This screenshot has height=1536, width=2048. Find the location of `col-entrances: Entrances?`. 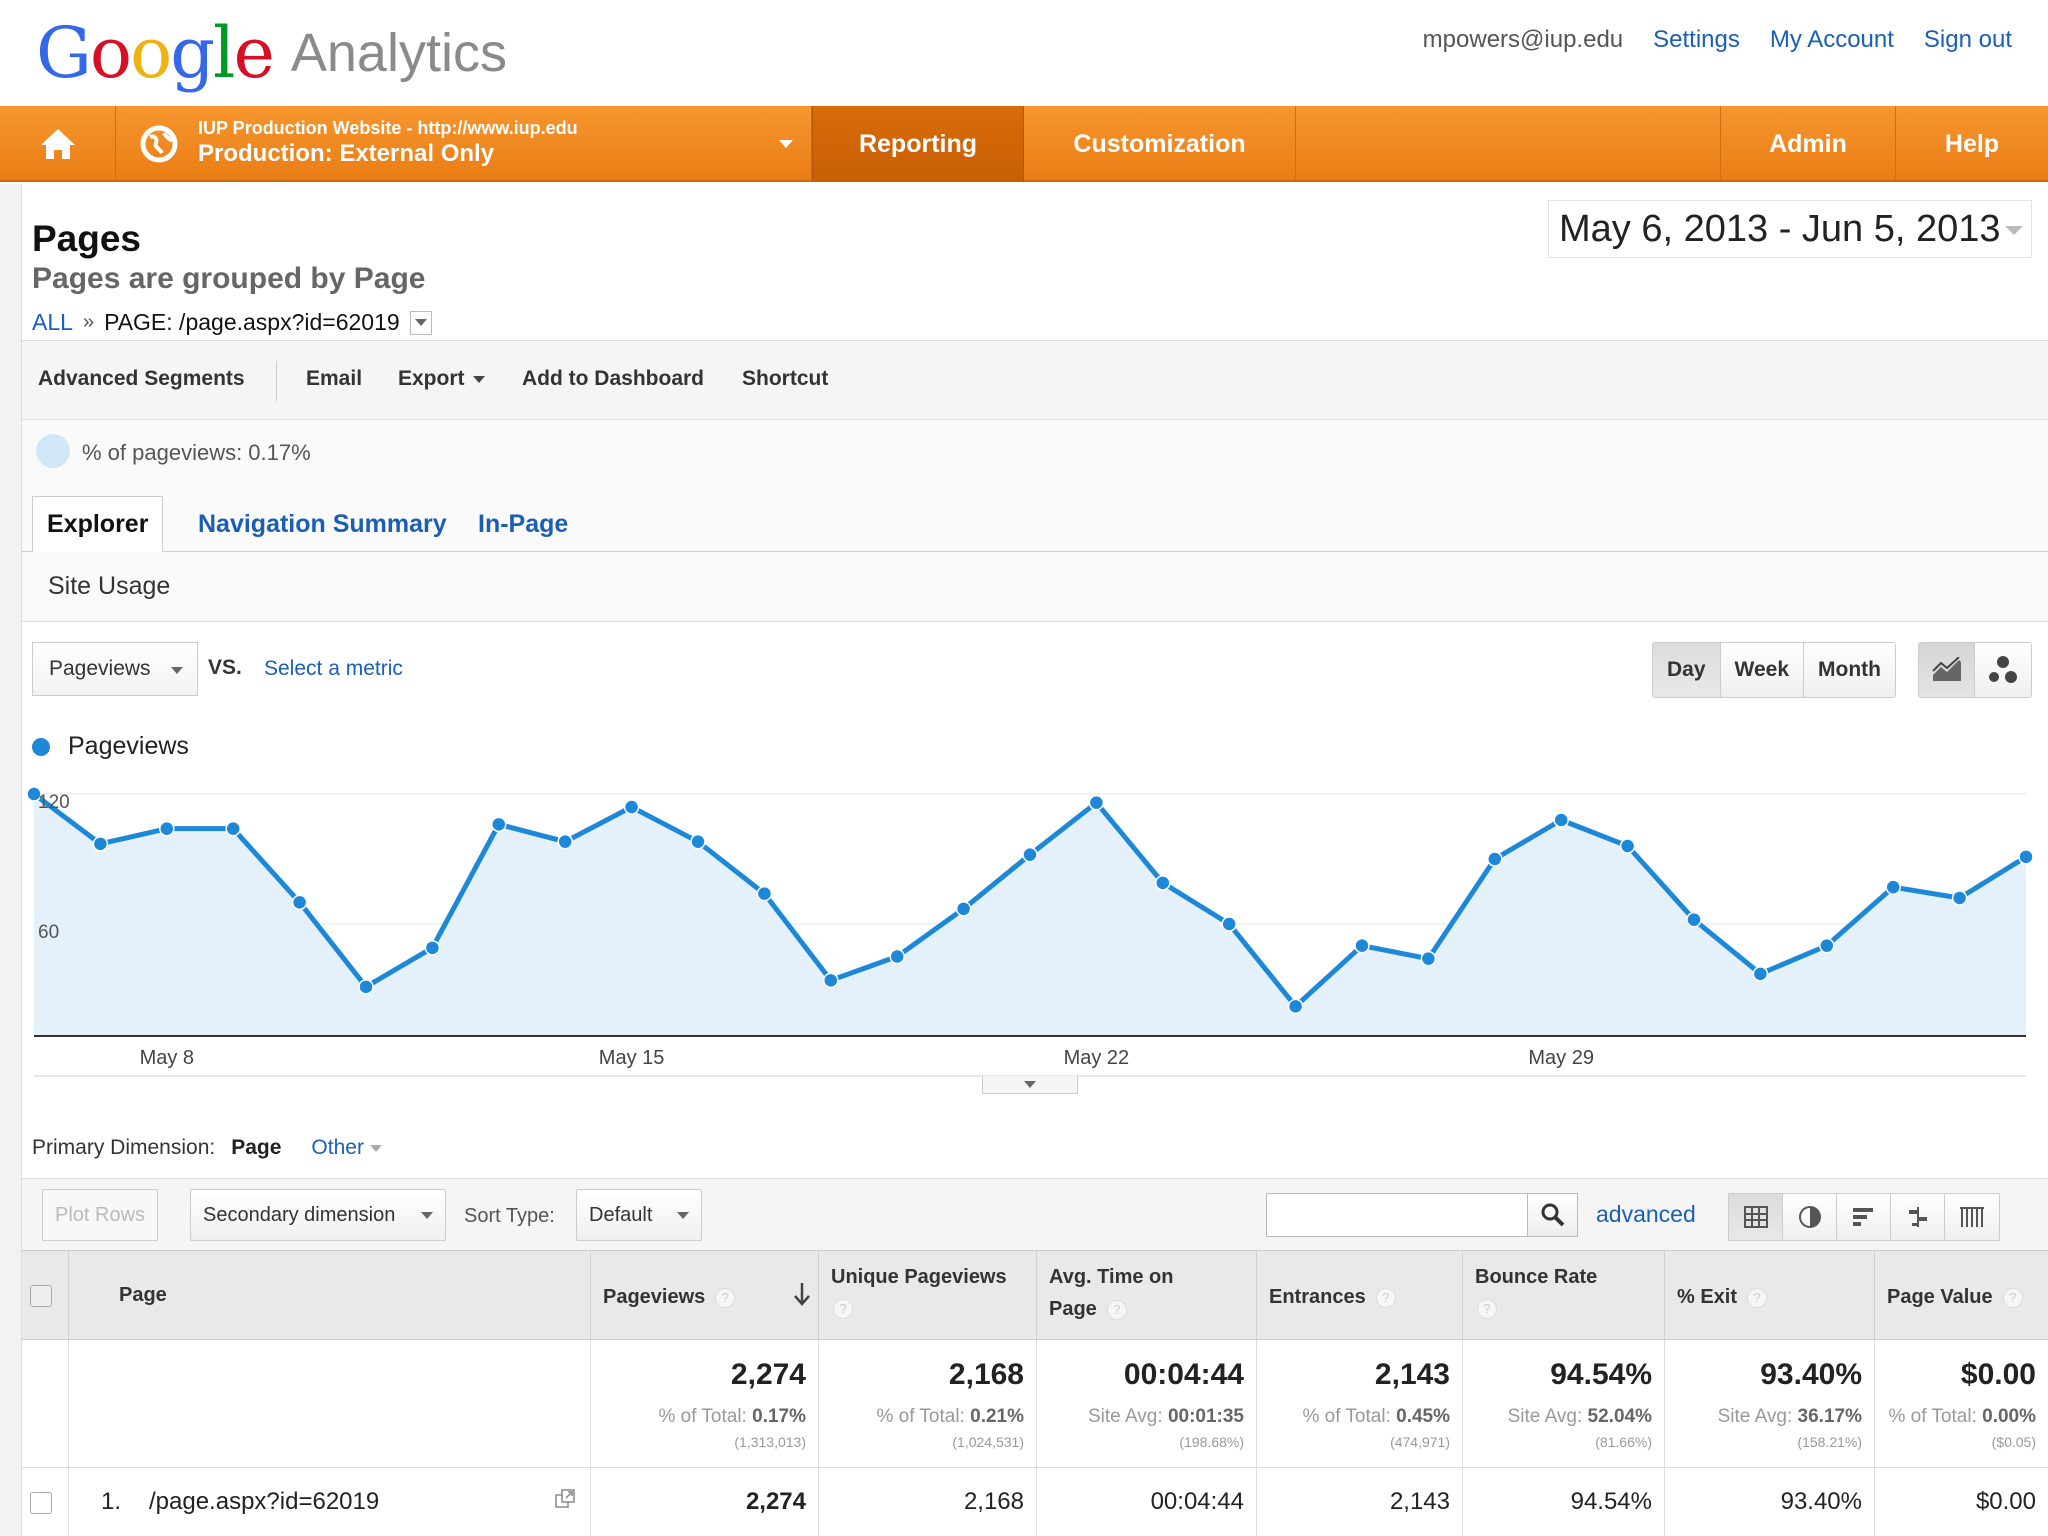

col-entrances: Entrances? is located at coordinates (1359, 1296).